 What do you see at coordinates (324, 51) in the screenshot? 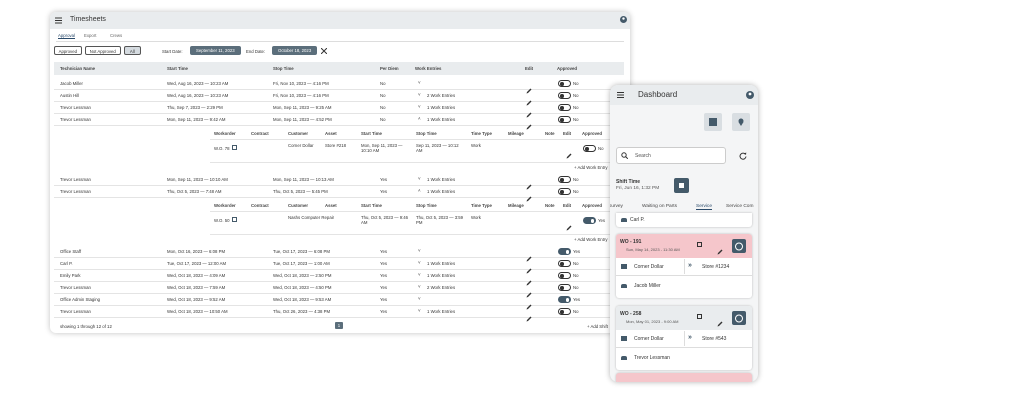
I see `clear-icon` at bounding box center [324, 51].